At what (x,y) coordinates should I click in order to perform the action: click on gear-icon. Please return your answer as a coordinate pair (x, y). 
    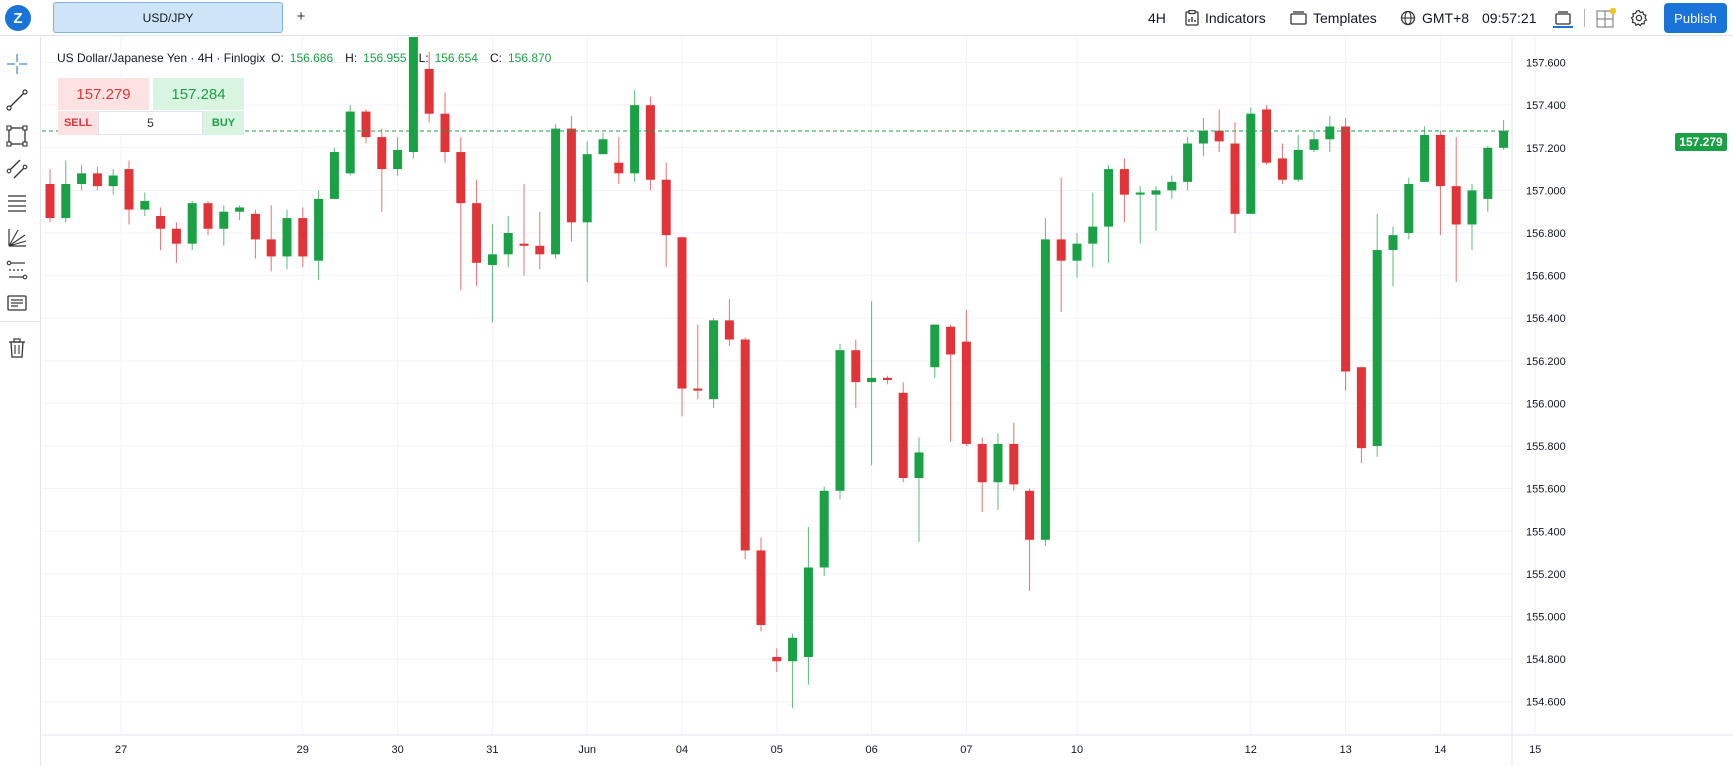
    Looking at the image, I should click on (1639, 18).